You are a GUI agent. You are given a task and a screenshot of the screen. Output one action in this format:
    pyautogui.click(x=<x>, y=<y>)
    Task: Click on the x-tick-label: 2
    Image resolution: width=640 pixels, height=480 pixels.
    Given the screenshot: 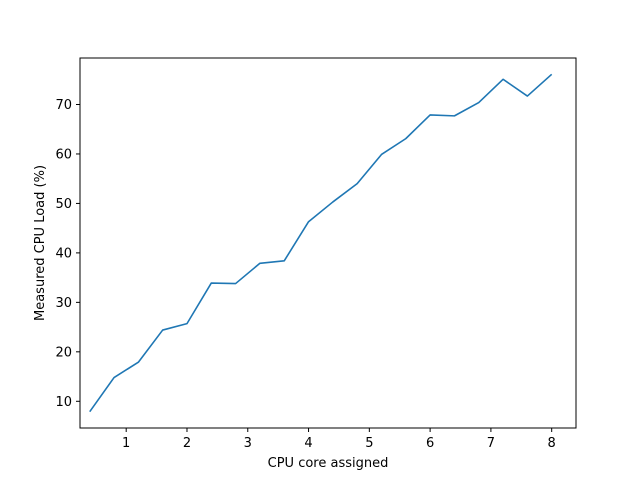 What is the action you would take?
    pyautogui.click(x=187, y=443)
    